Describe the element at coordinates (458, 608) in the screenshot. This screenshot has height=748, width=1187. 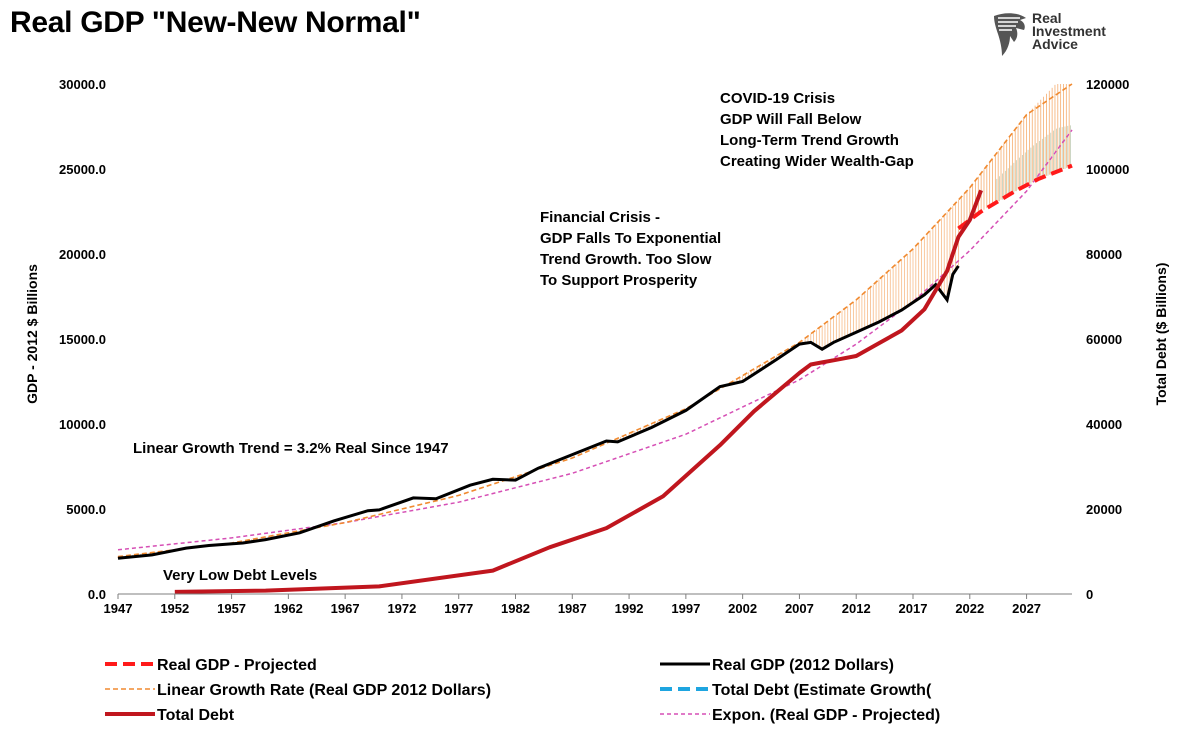
I see `x-tick-label: 1977` at that location.